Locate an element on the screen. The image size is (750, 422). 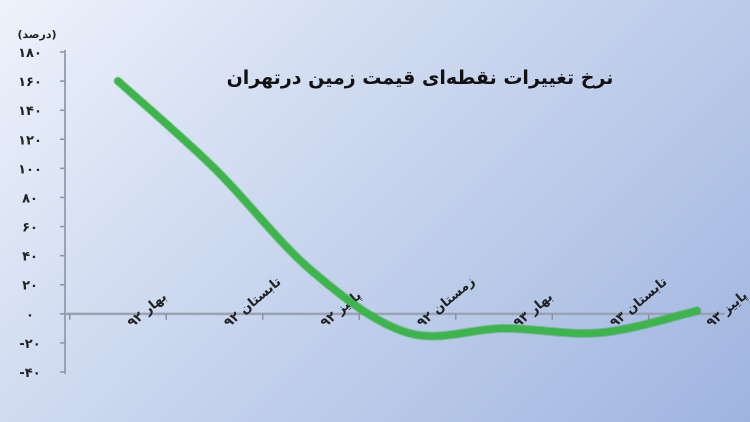
y-tick-label: ۱۲۰ is located at coordinates (30, 140).